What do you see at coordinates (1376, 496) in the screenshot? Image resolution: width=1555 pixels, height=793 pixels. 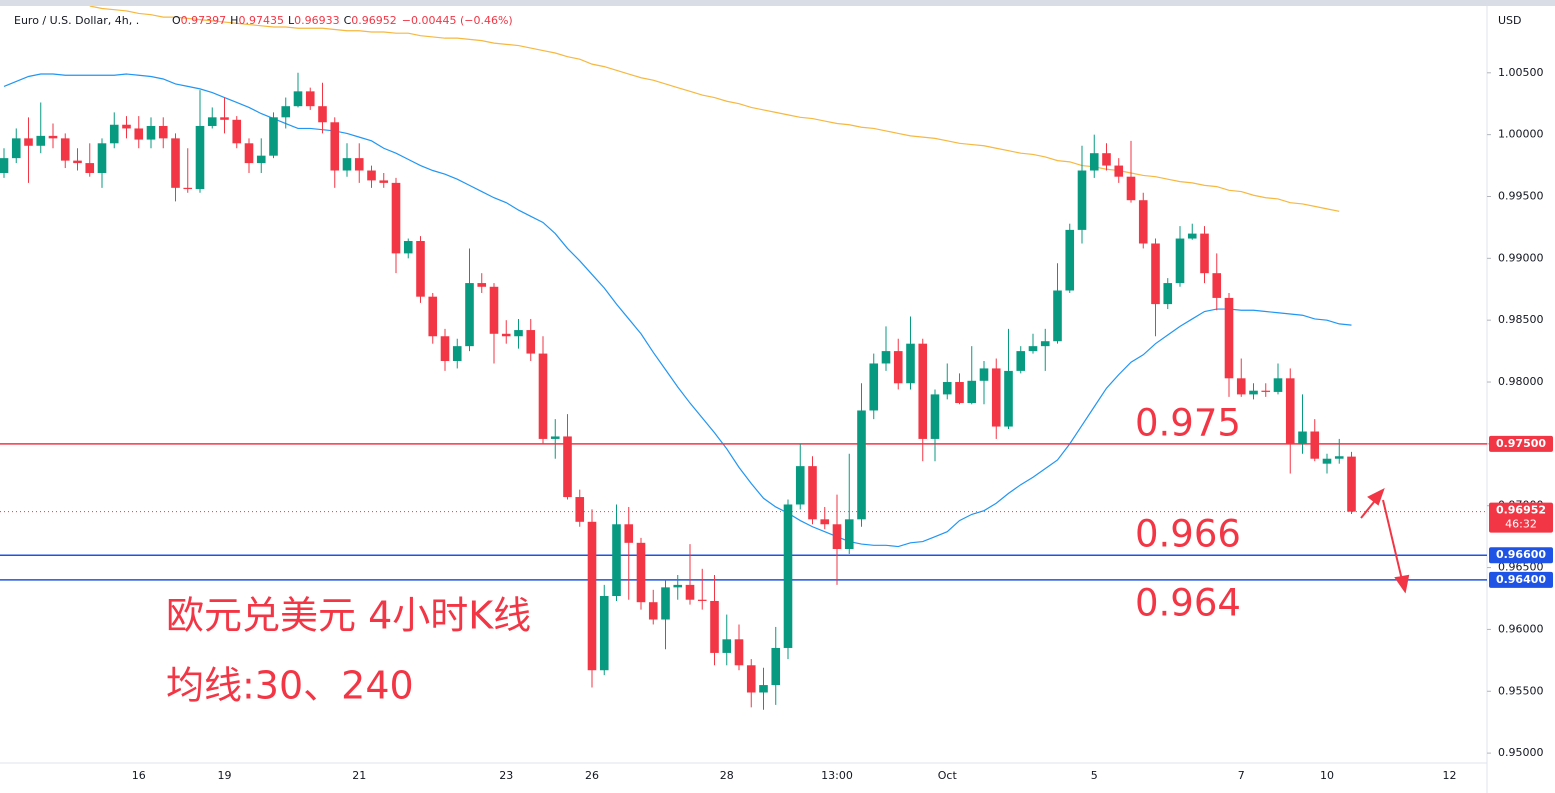 I see `arrowhead` at bounding box center [1376, 496].